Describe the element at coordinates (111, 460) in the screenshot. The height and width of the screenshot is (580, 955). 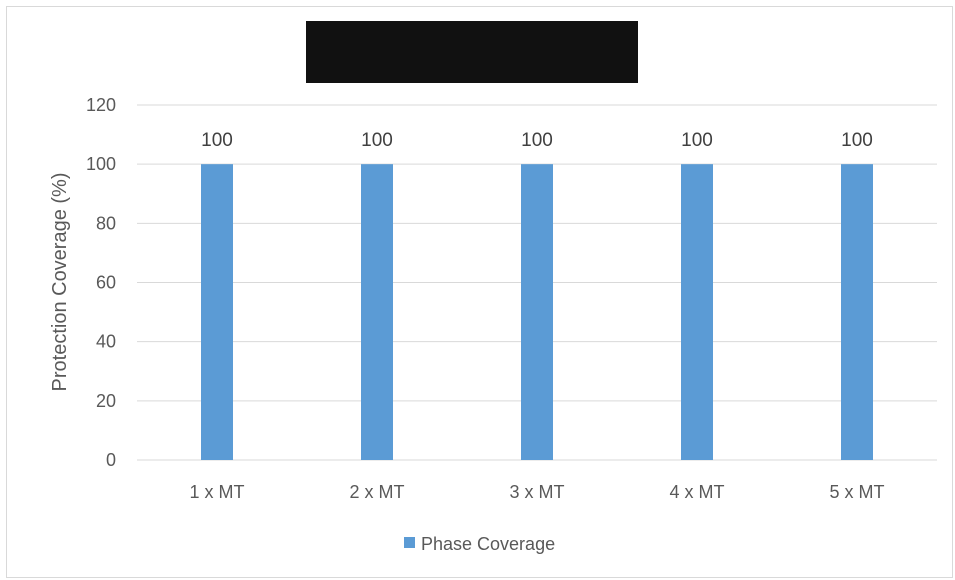
I see `y-tick-label: 0` at that location.